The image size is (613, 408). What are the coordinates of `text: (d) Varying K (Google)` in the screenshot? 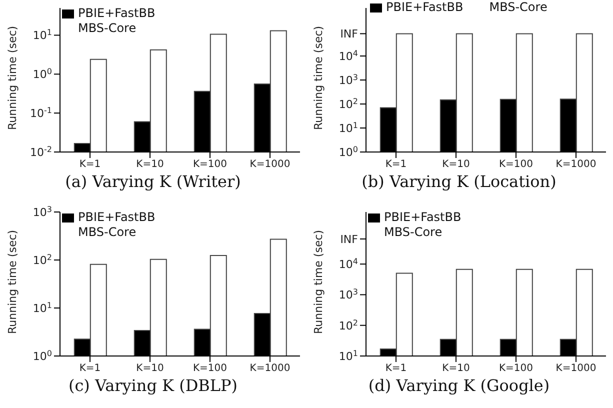 It's located at (459, 385).